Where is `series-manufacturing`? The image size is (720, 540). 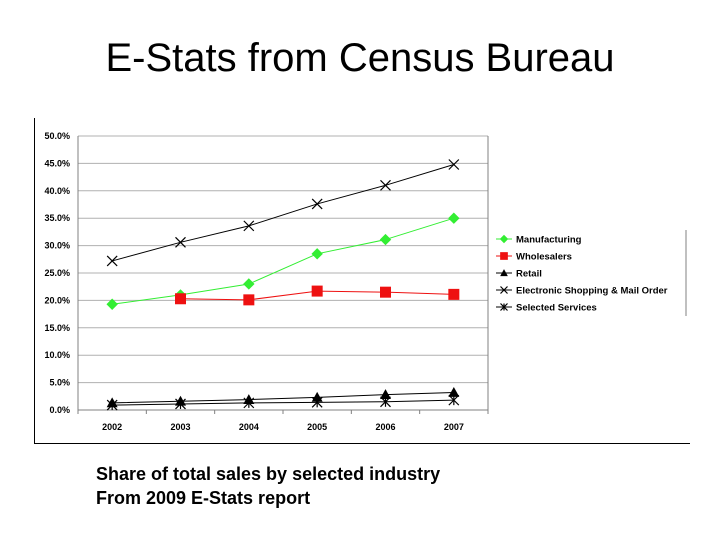
series-manufacturing is located at coordinates (283, 261).